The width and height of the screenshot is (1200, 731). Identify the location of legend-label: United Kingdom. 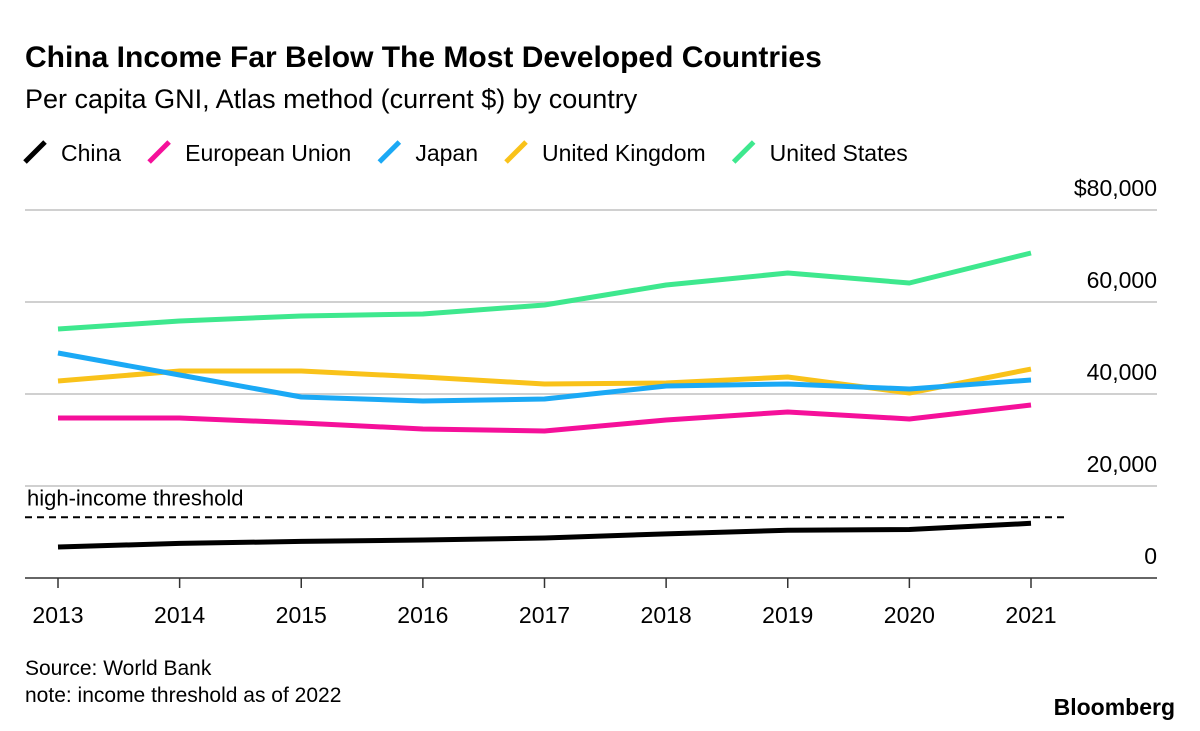
(624, 153).